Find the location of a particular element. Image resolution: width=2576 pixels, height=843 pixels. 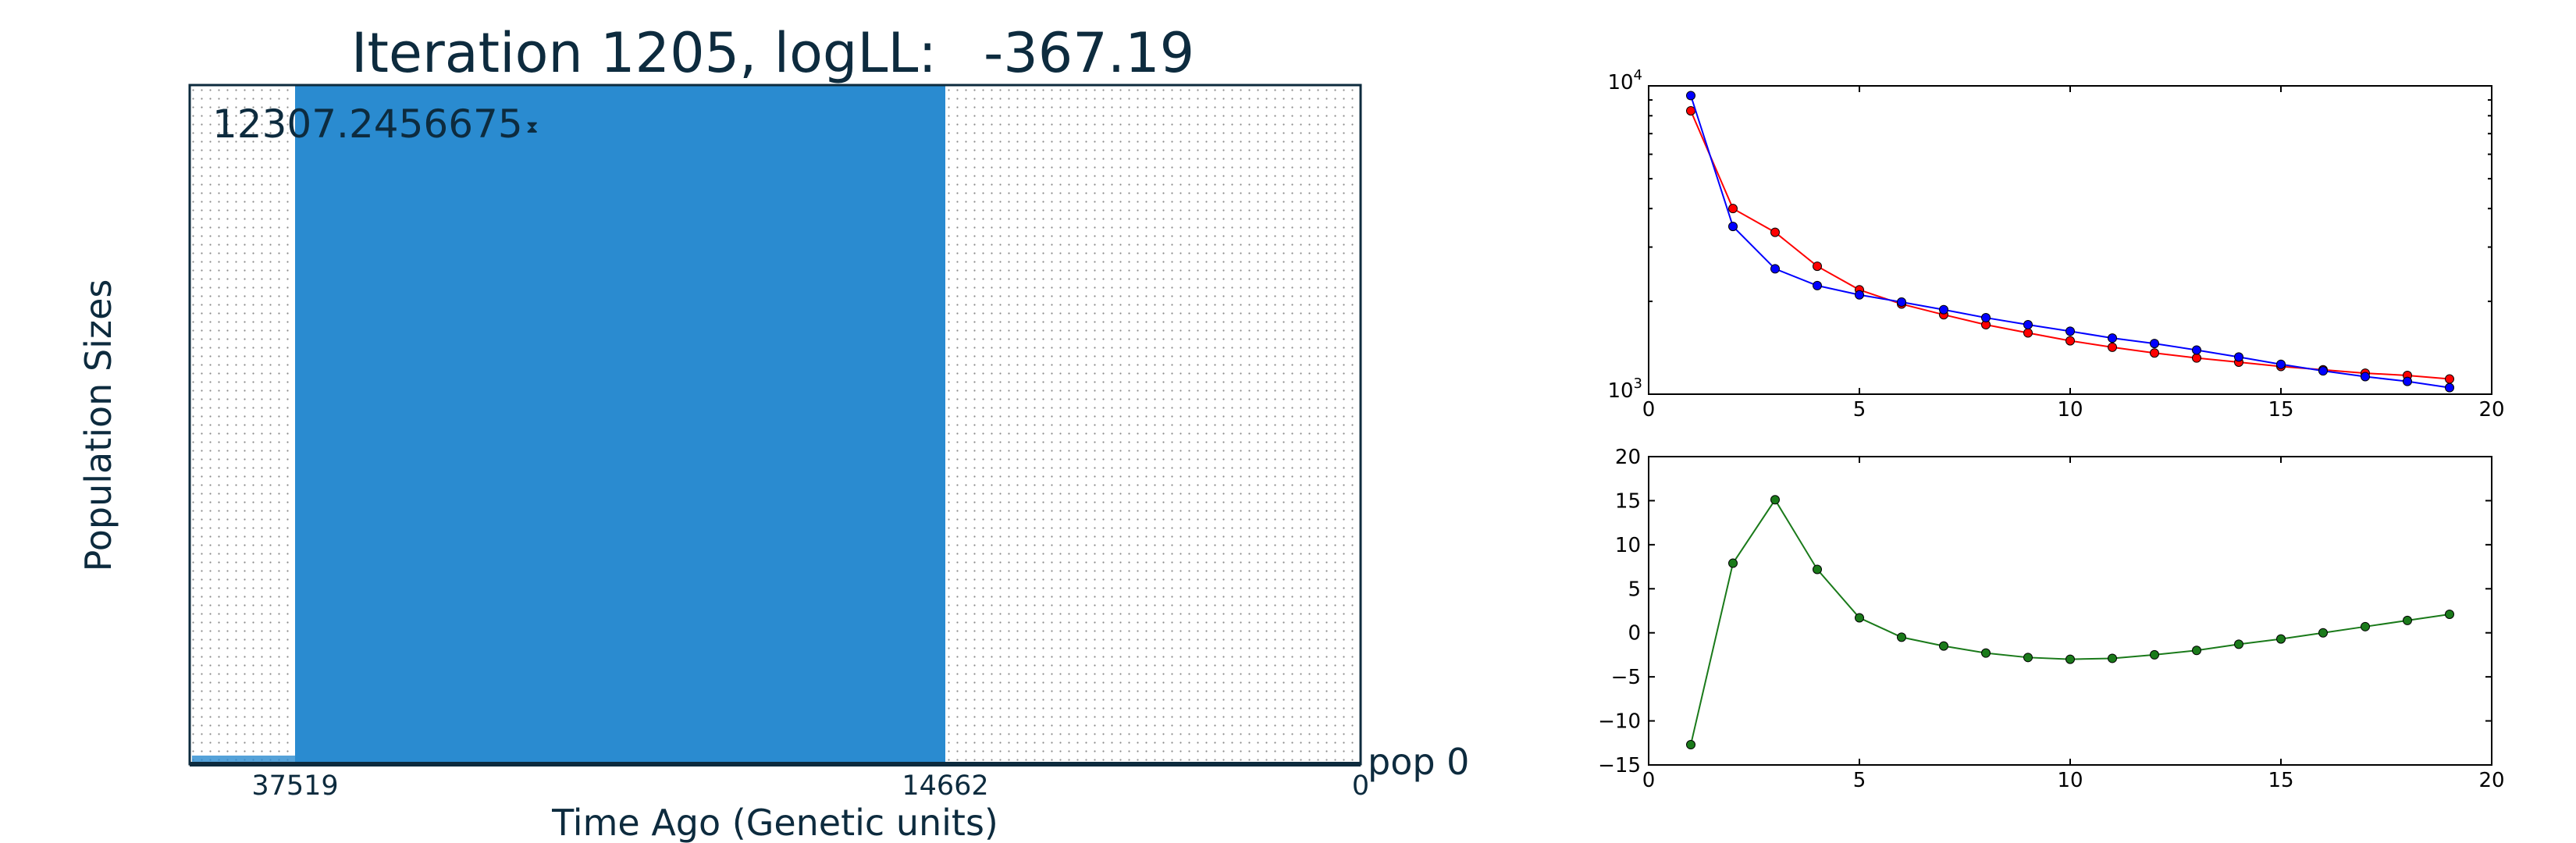

y-axis-title: Population Sizes is located at coordinates (98, 425).